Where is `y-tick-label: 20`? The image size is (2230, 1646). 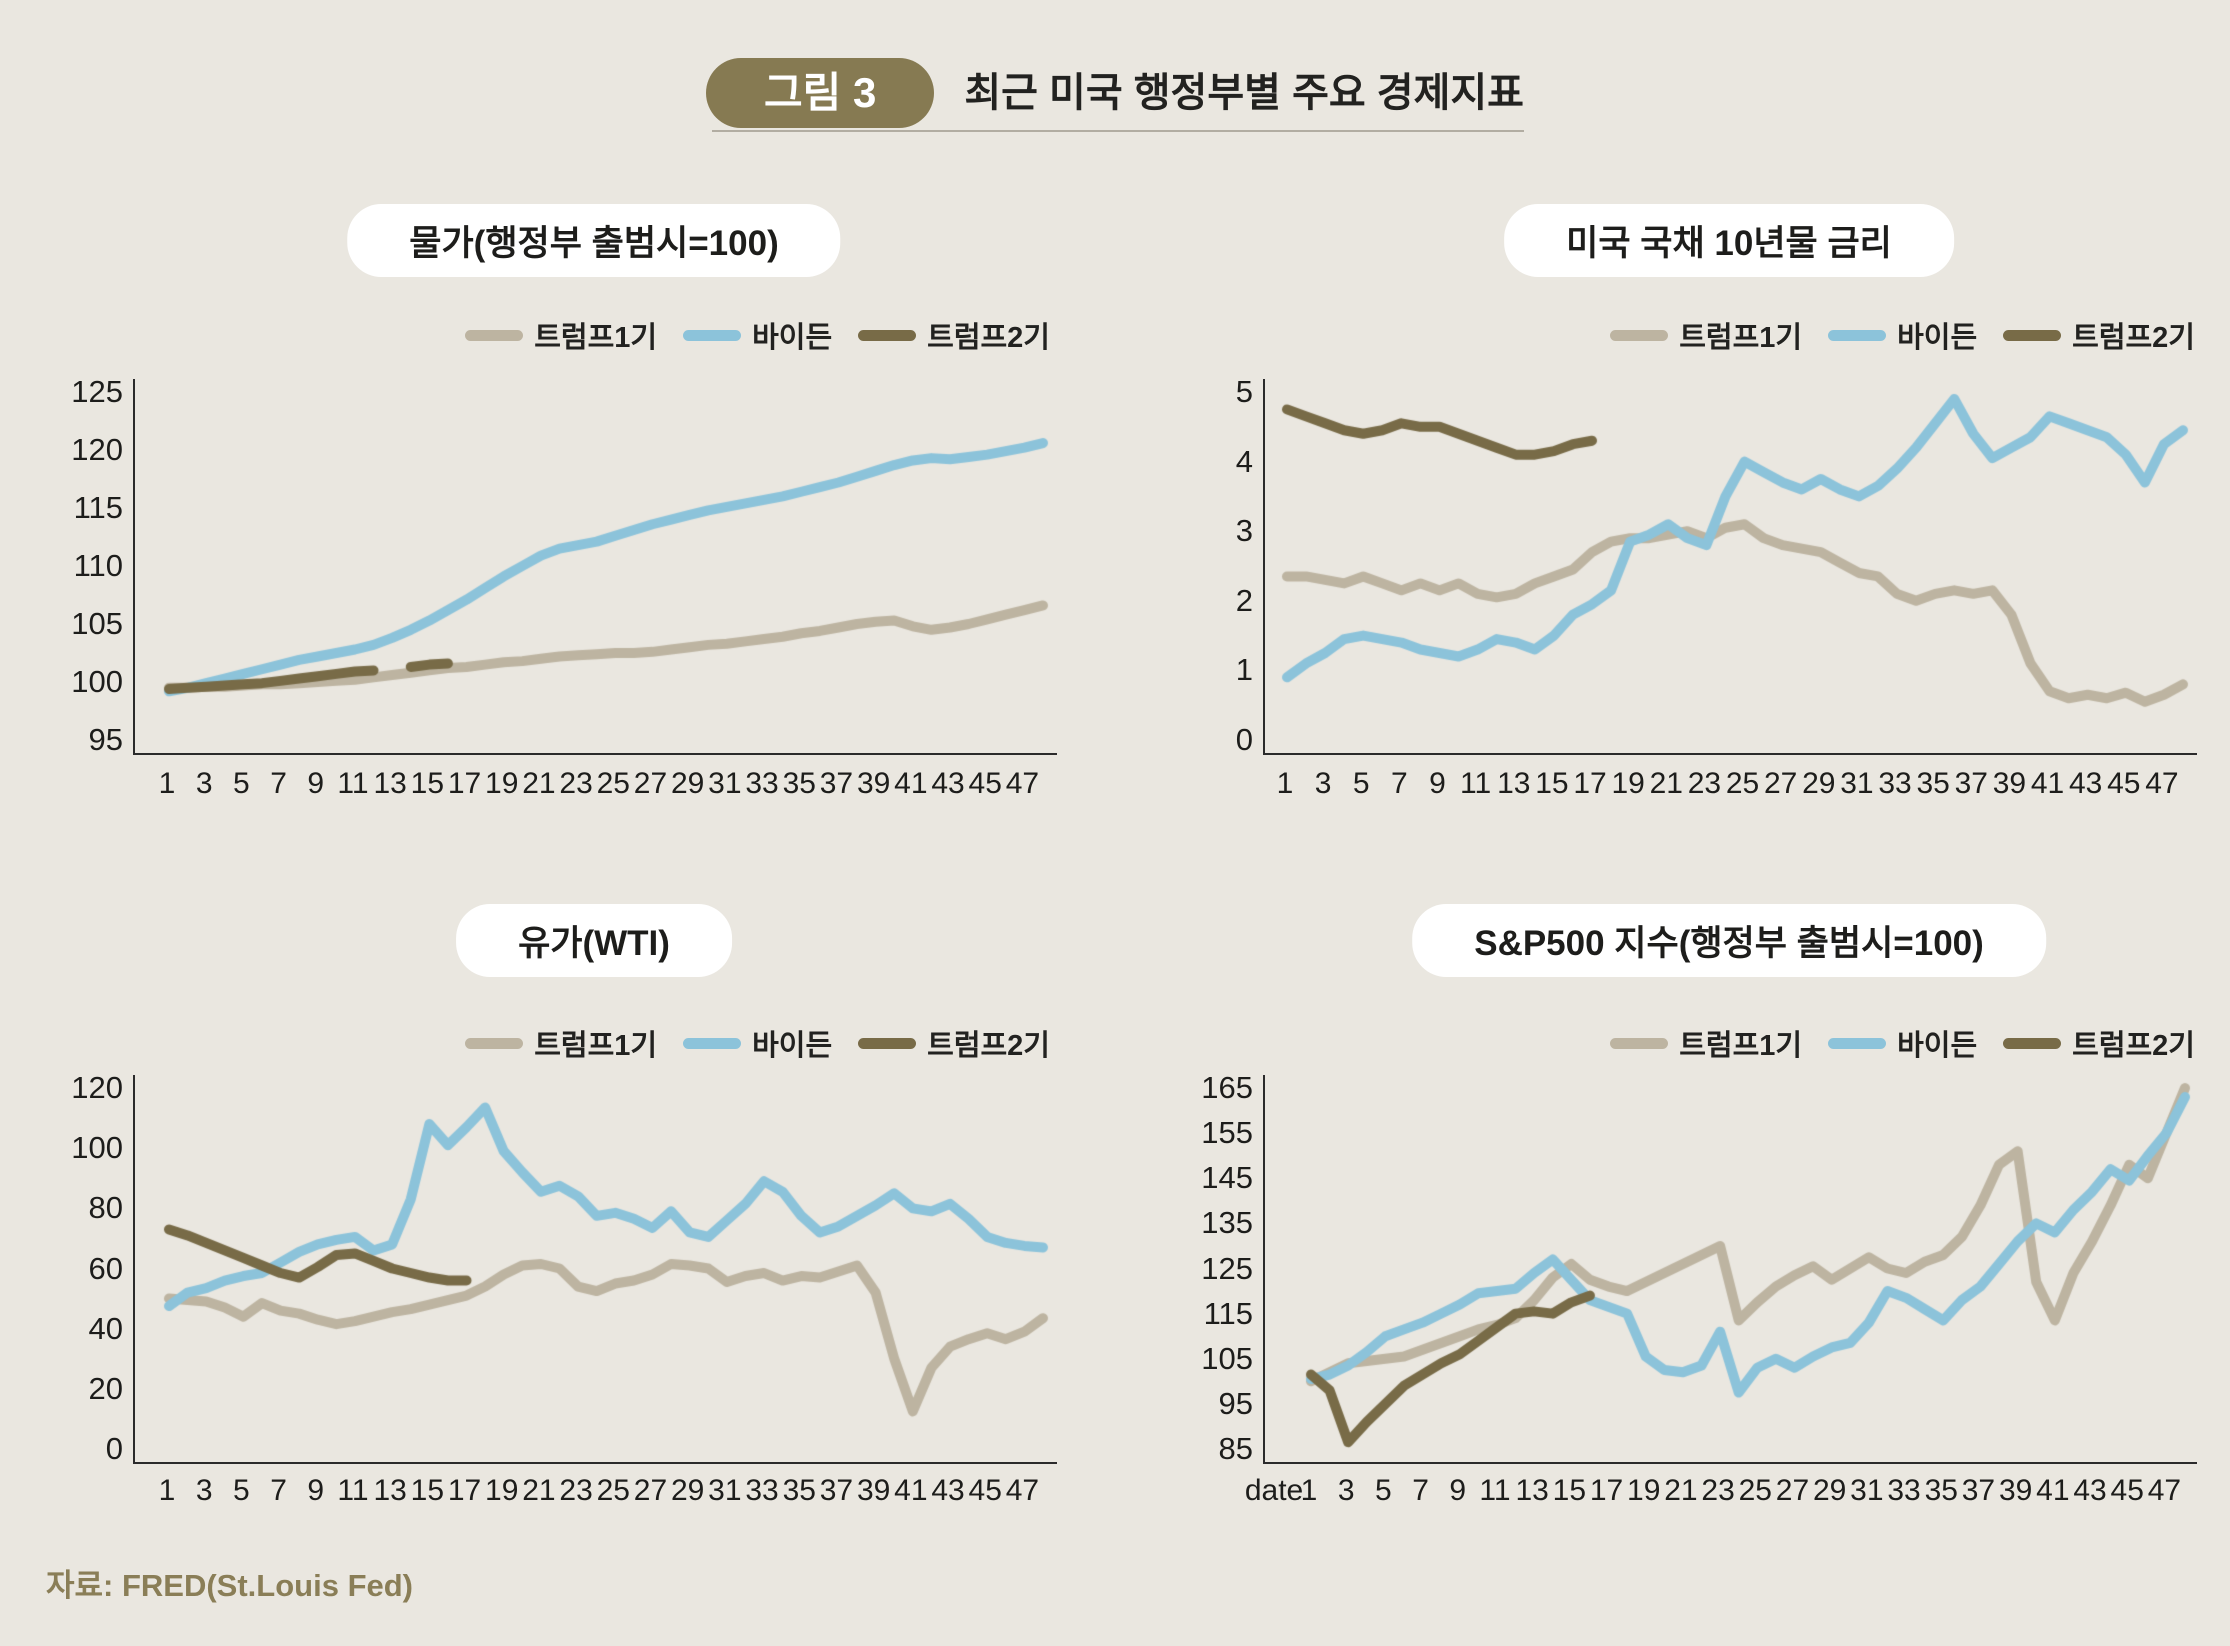 y-tick-label: 20 is located at coordinates (105, 1388).